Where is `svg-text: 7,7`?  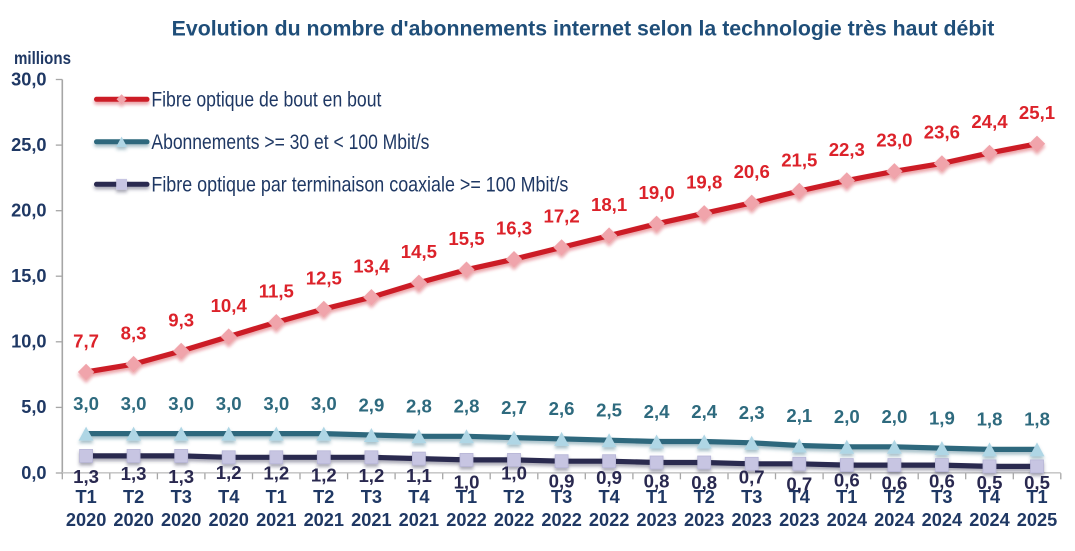
svg-text: 7,7 is located at coordinates (86, 340).